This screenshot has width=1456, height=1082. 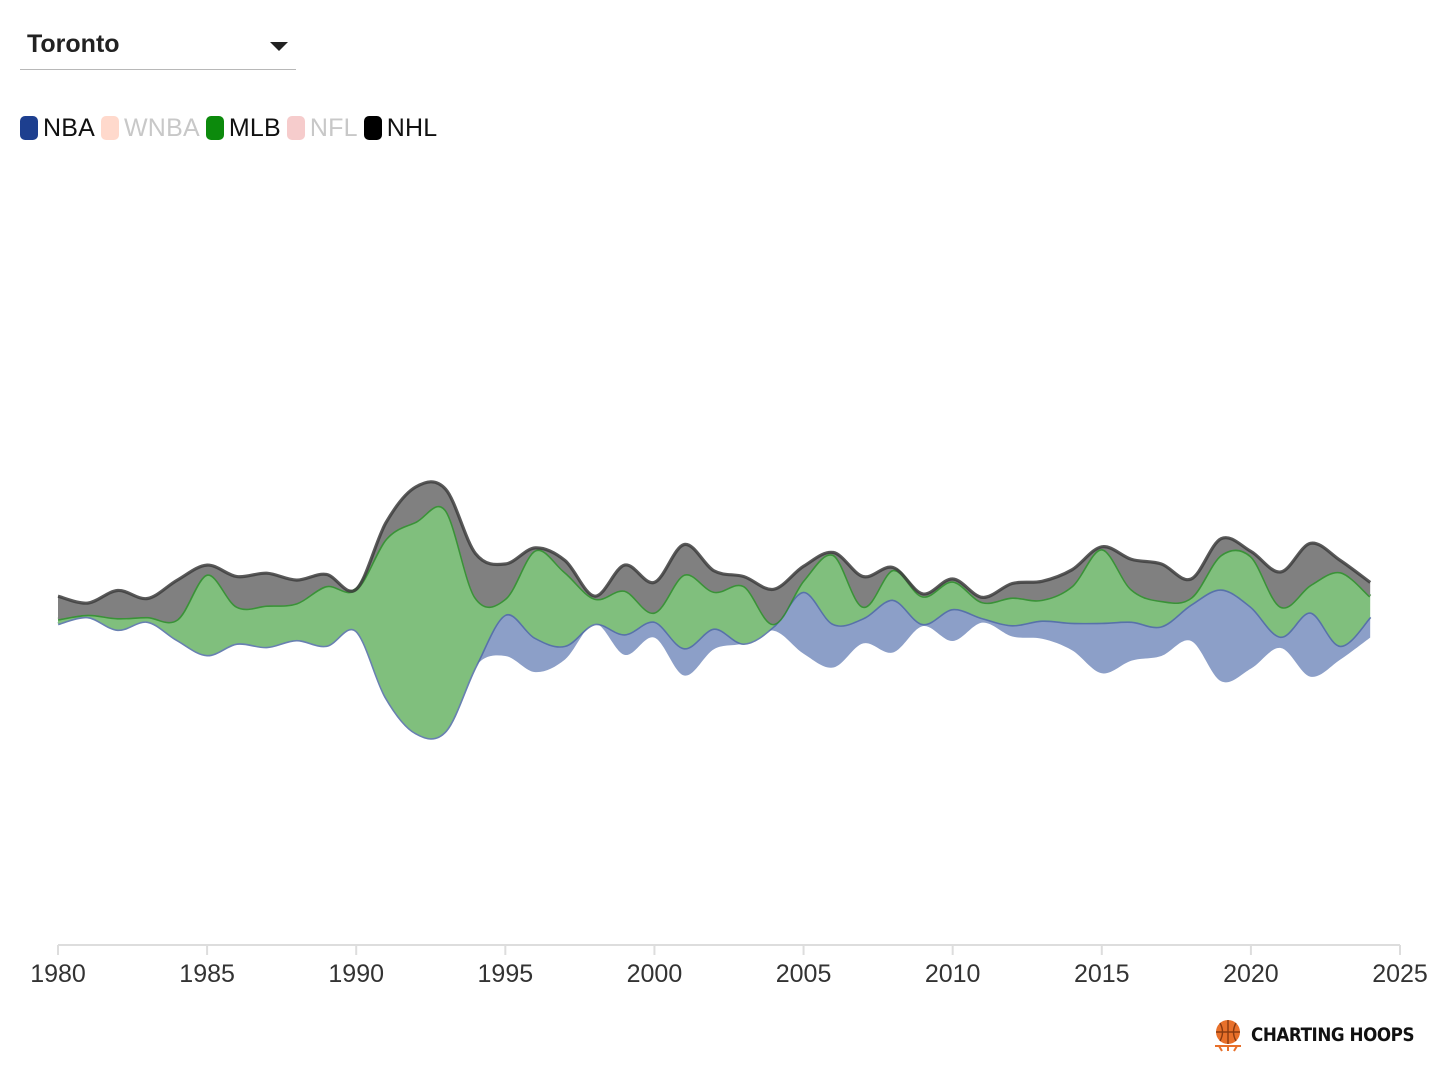 I want to click on x-tick-label: 2020, so click(x=1251, y=974).